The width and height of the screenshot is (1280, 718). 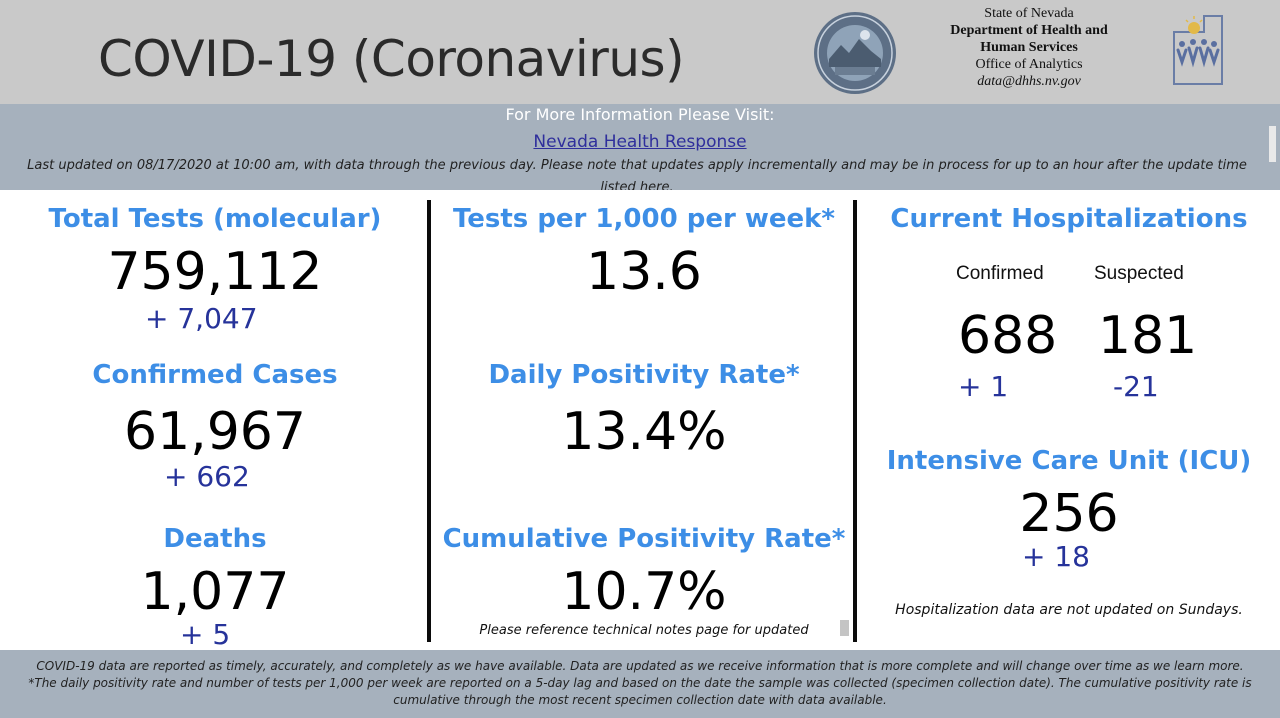 I want to click on confirmed-cases-heading: Confirmed Cases, so click(x=215, y=375).